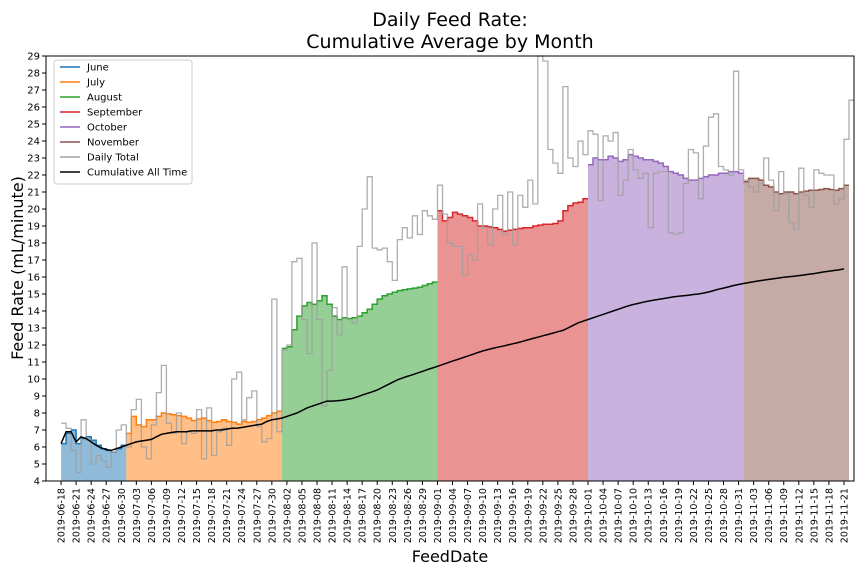 The image size is (864, 580). Describe the element at coordinates (33, 278) in the screenshot. I see `y-tick-label: 16` at that location.